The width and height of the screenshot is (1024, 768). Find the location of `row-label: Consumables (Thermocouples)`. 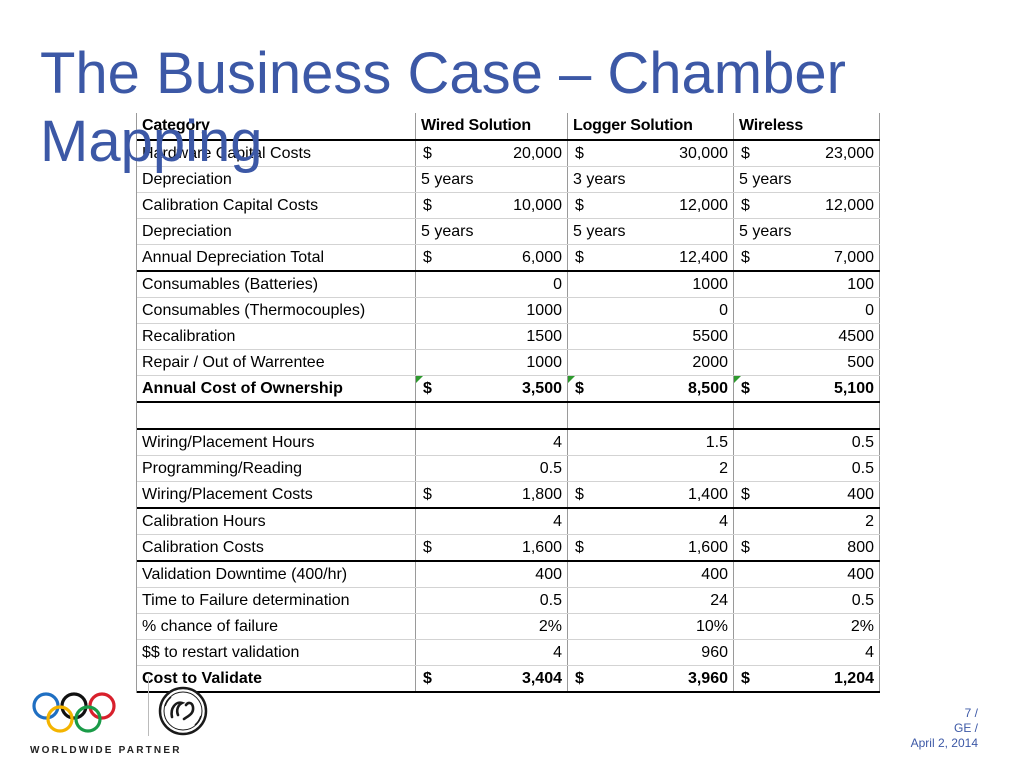

row-label: Consumables (Thermocouples) is located at coordinates (276, 310).